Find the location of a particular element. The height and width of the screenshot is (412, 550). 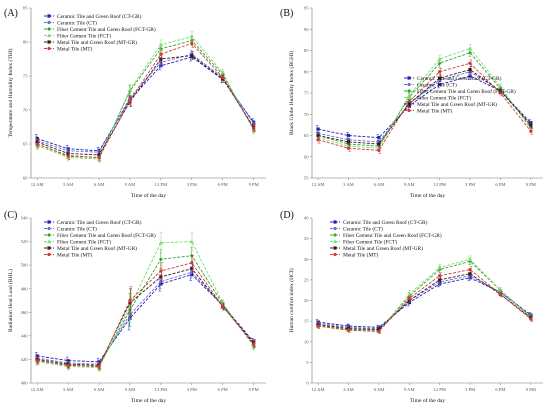

y-tick-label: 20 is located at coordinates (306, 300).